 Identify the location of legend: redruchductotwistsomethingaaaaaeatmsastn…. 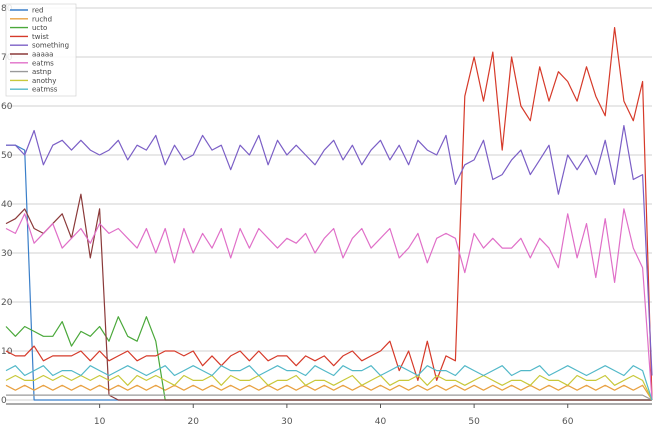
(41, 50).